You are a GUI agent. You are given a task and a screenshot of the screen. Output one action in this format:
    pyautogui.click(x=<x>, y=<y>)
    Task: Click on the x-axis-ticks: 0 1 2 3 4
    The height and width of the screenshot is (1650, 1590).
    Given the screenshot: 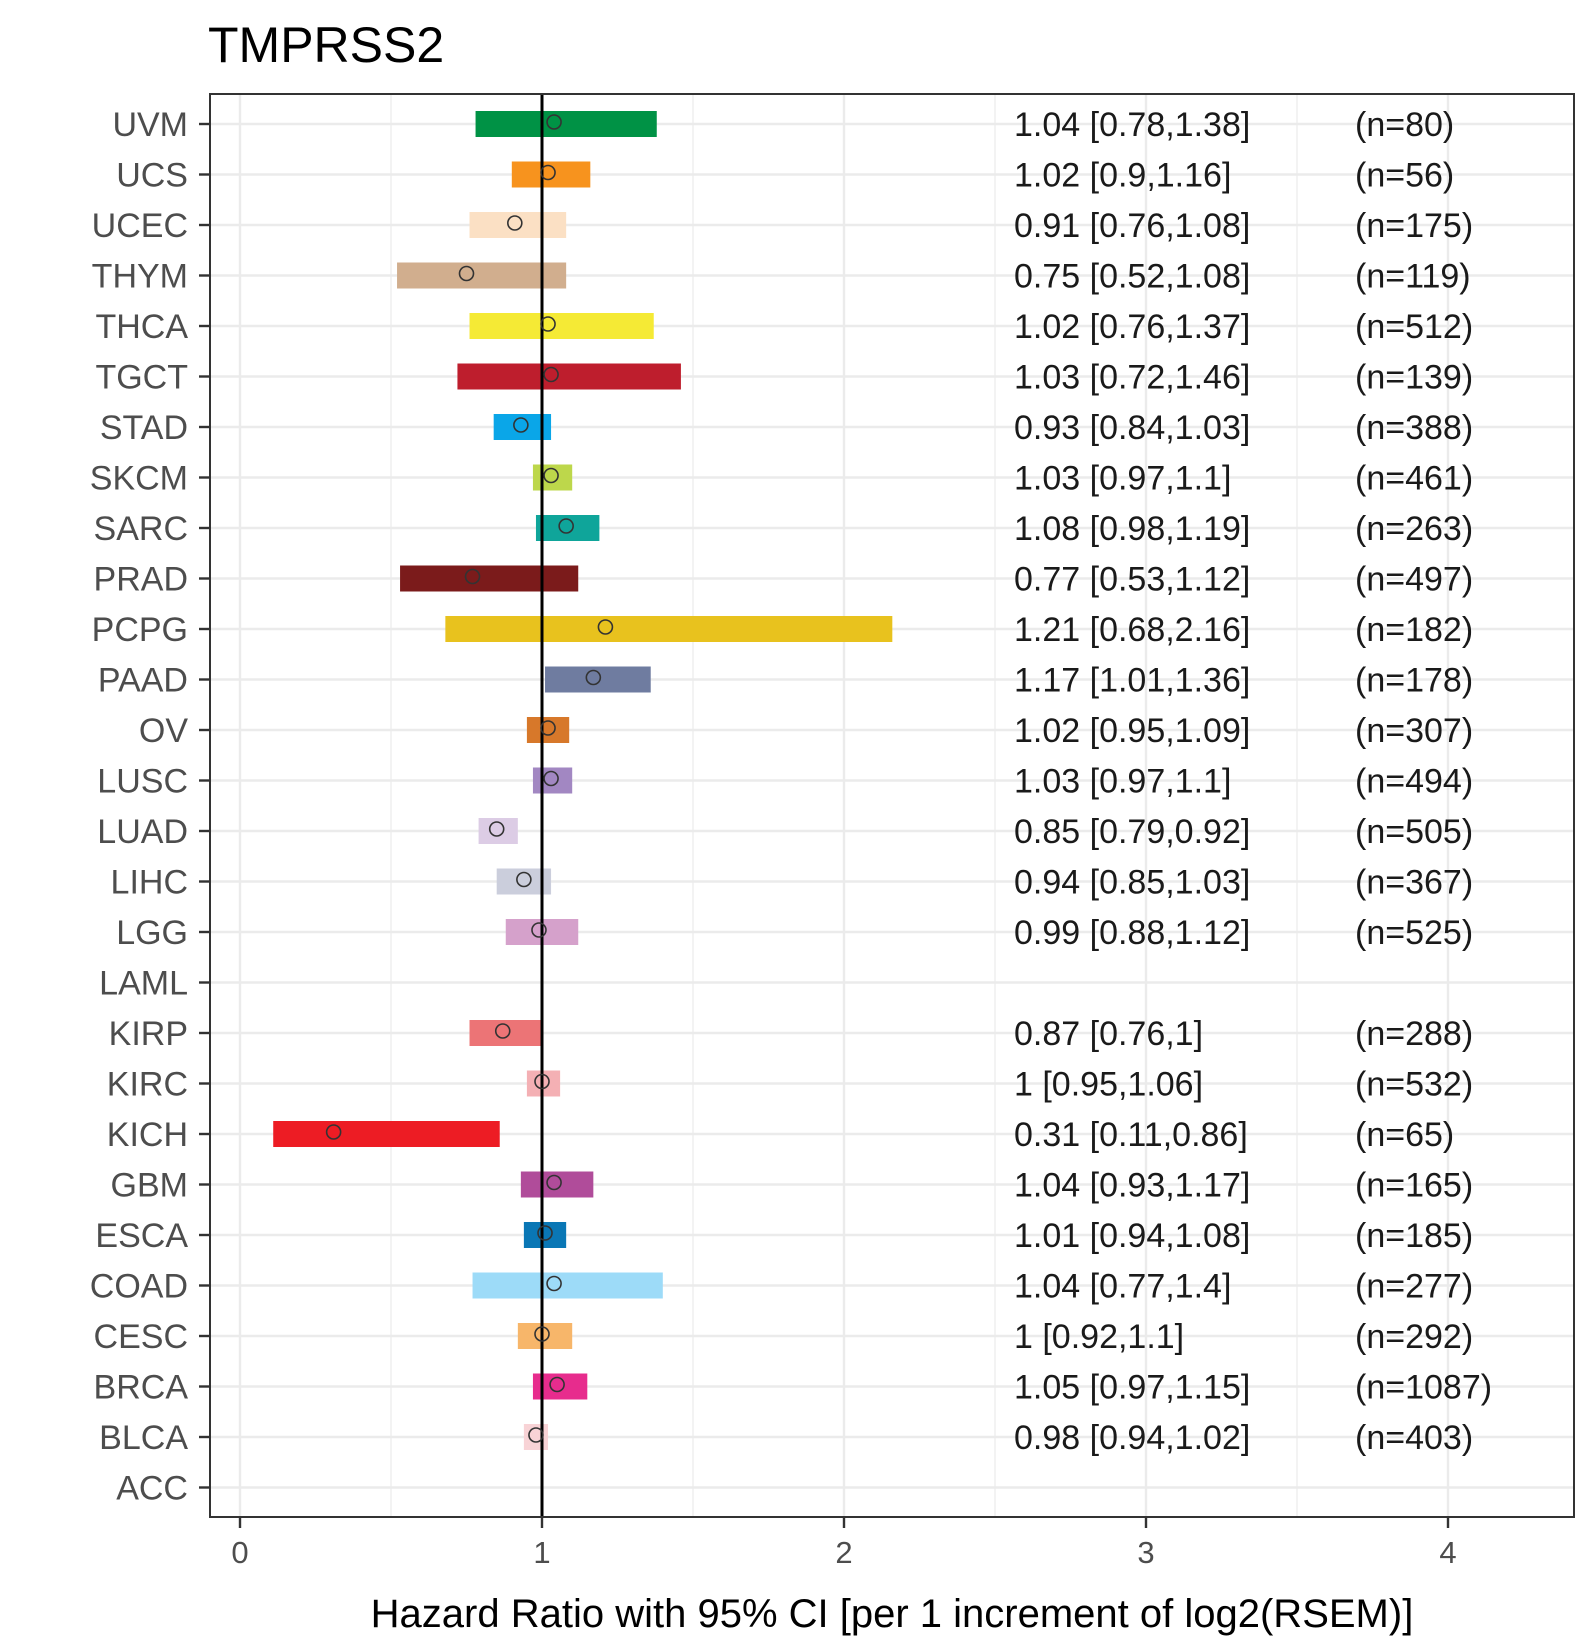 What is the action you would take?
    pyautogui.click(x=844, y=1543)
    